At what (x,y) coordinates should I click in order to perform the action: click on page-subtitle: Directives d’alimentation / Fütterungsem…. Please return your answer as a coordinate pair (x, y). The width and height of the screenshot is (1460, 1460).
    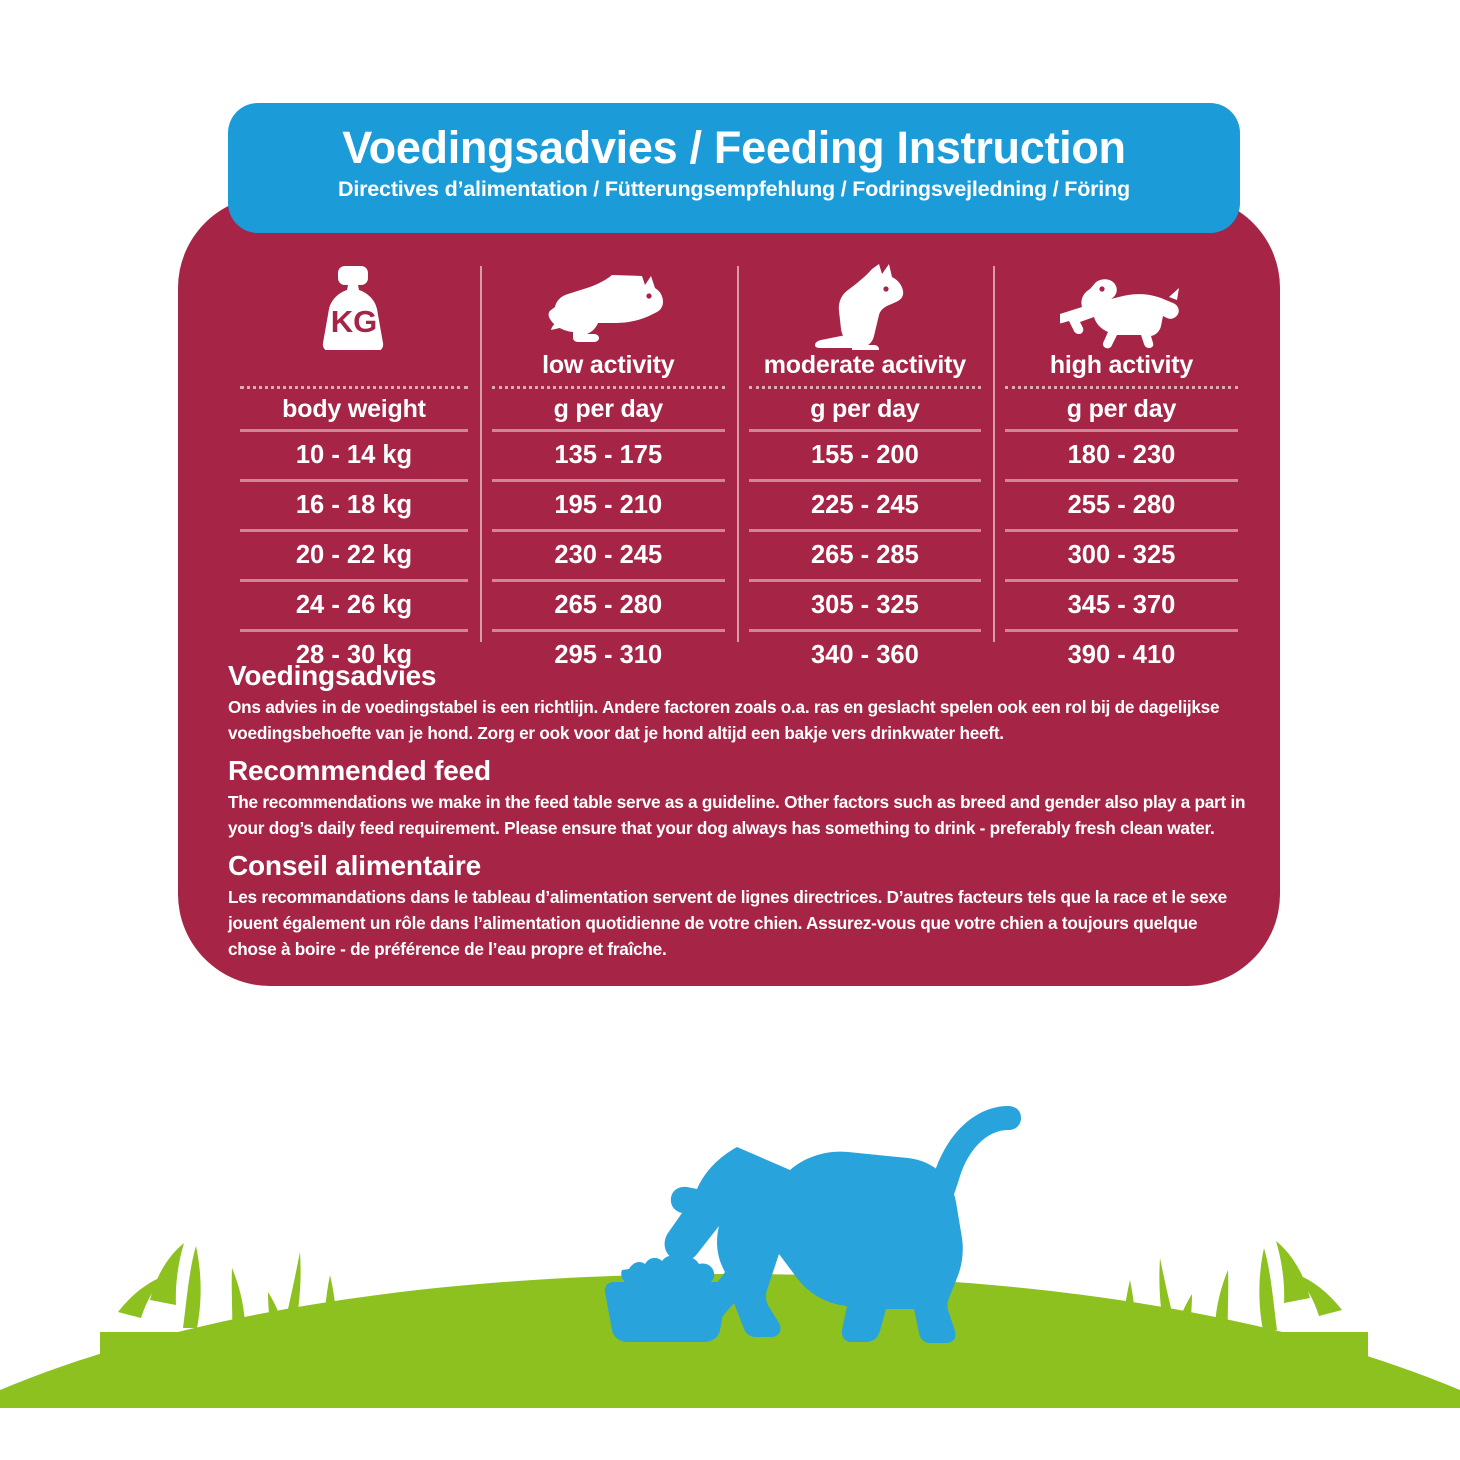
    Looking at the image, I should click on (734, 189).